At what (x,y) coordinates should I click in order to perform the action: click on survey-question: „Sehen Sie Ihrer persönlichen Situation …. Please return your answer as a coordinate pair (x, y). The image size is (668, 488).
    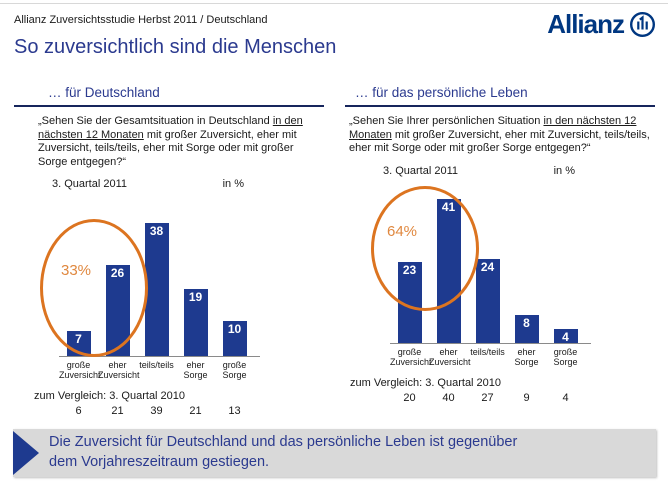
    Looking at the image, I should click on (499, 134).